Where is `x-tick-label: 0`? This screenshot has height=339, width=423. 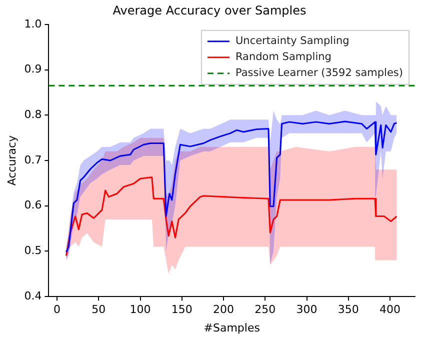
x-tick-label: 0 is located at coordinates (57, 309).